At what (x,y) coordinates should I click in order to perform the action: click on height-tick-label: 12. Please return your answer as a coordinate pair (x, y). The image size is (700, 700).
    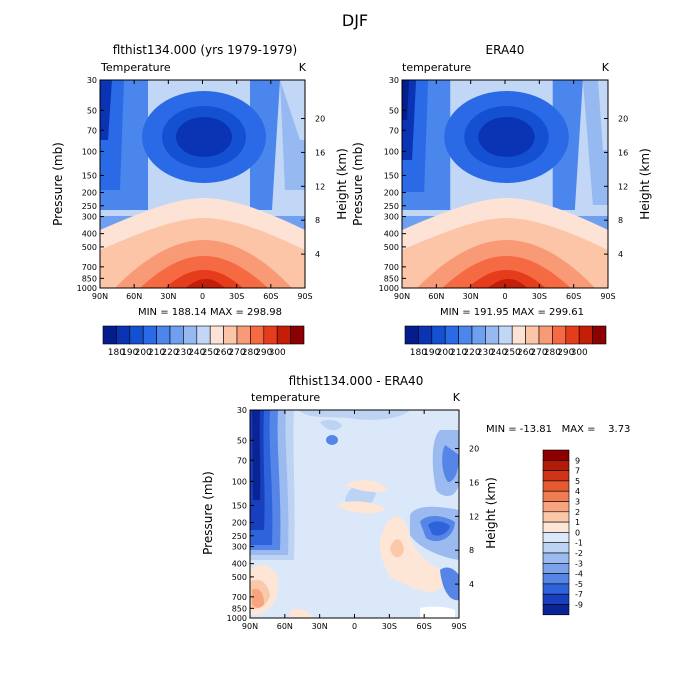
    Looking at the image, I should click on (474, 516).